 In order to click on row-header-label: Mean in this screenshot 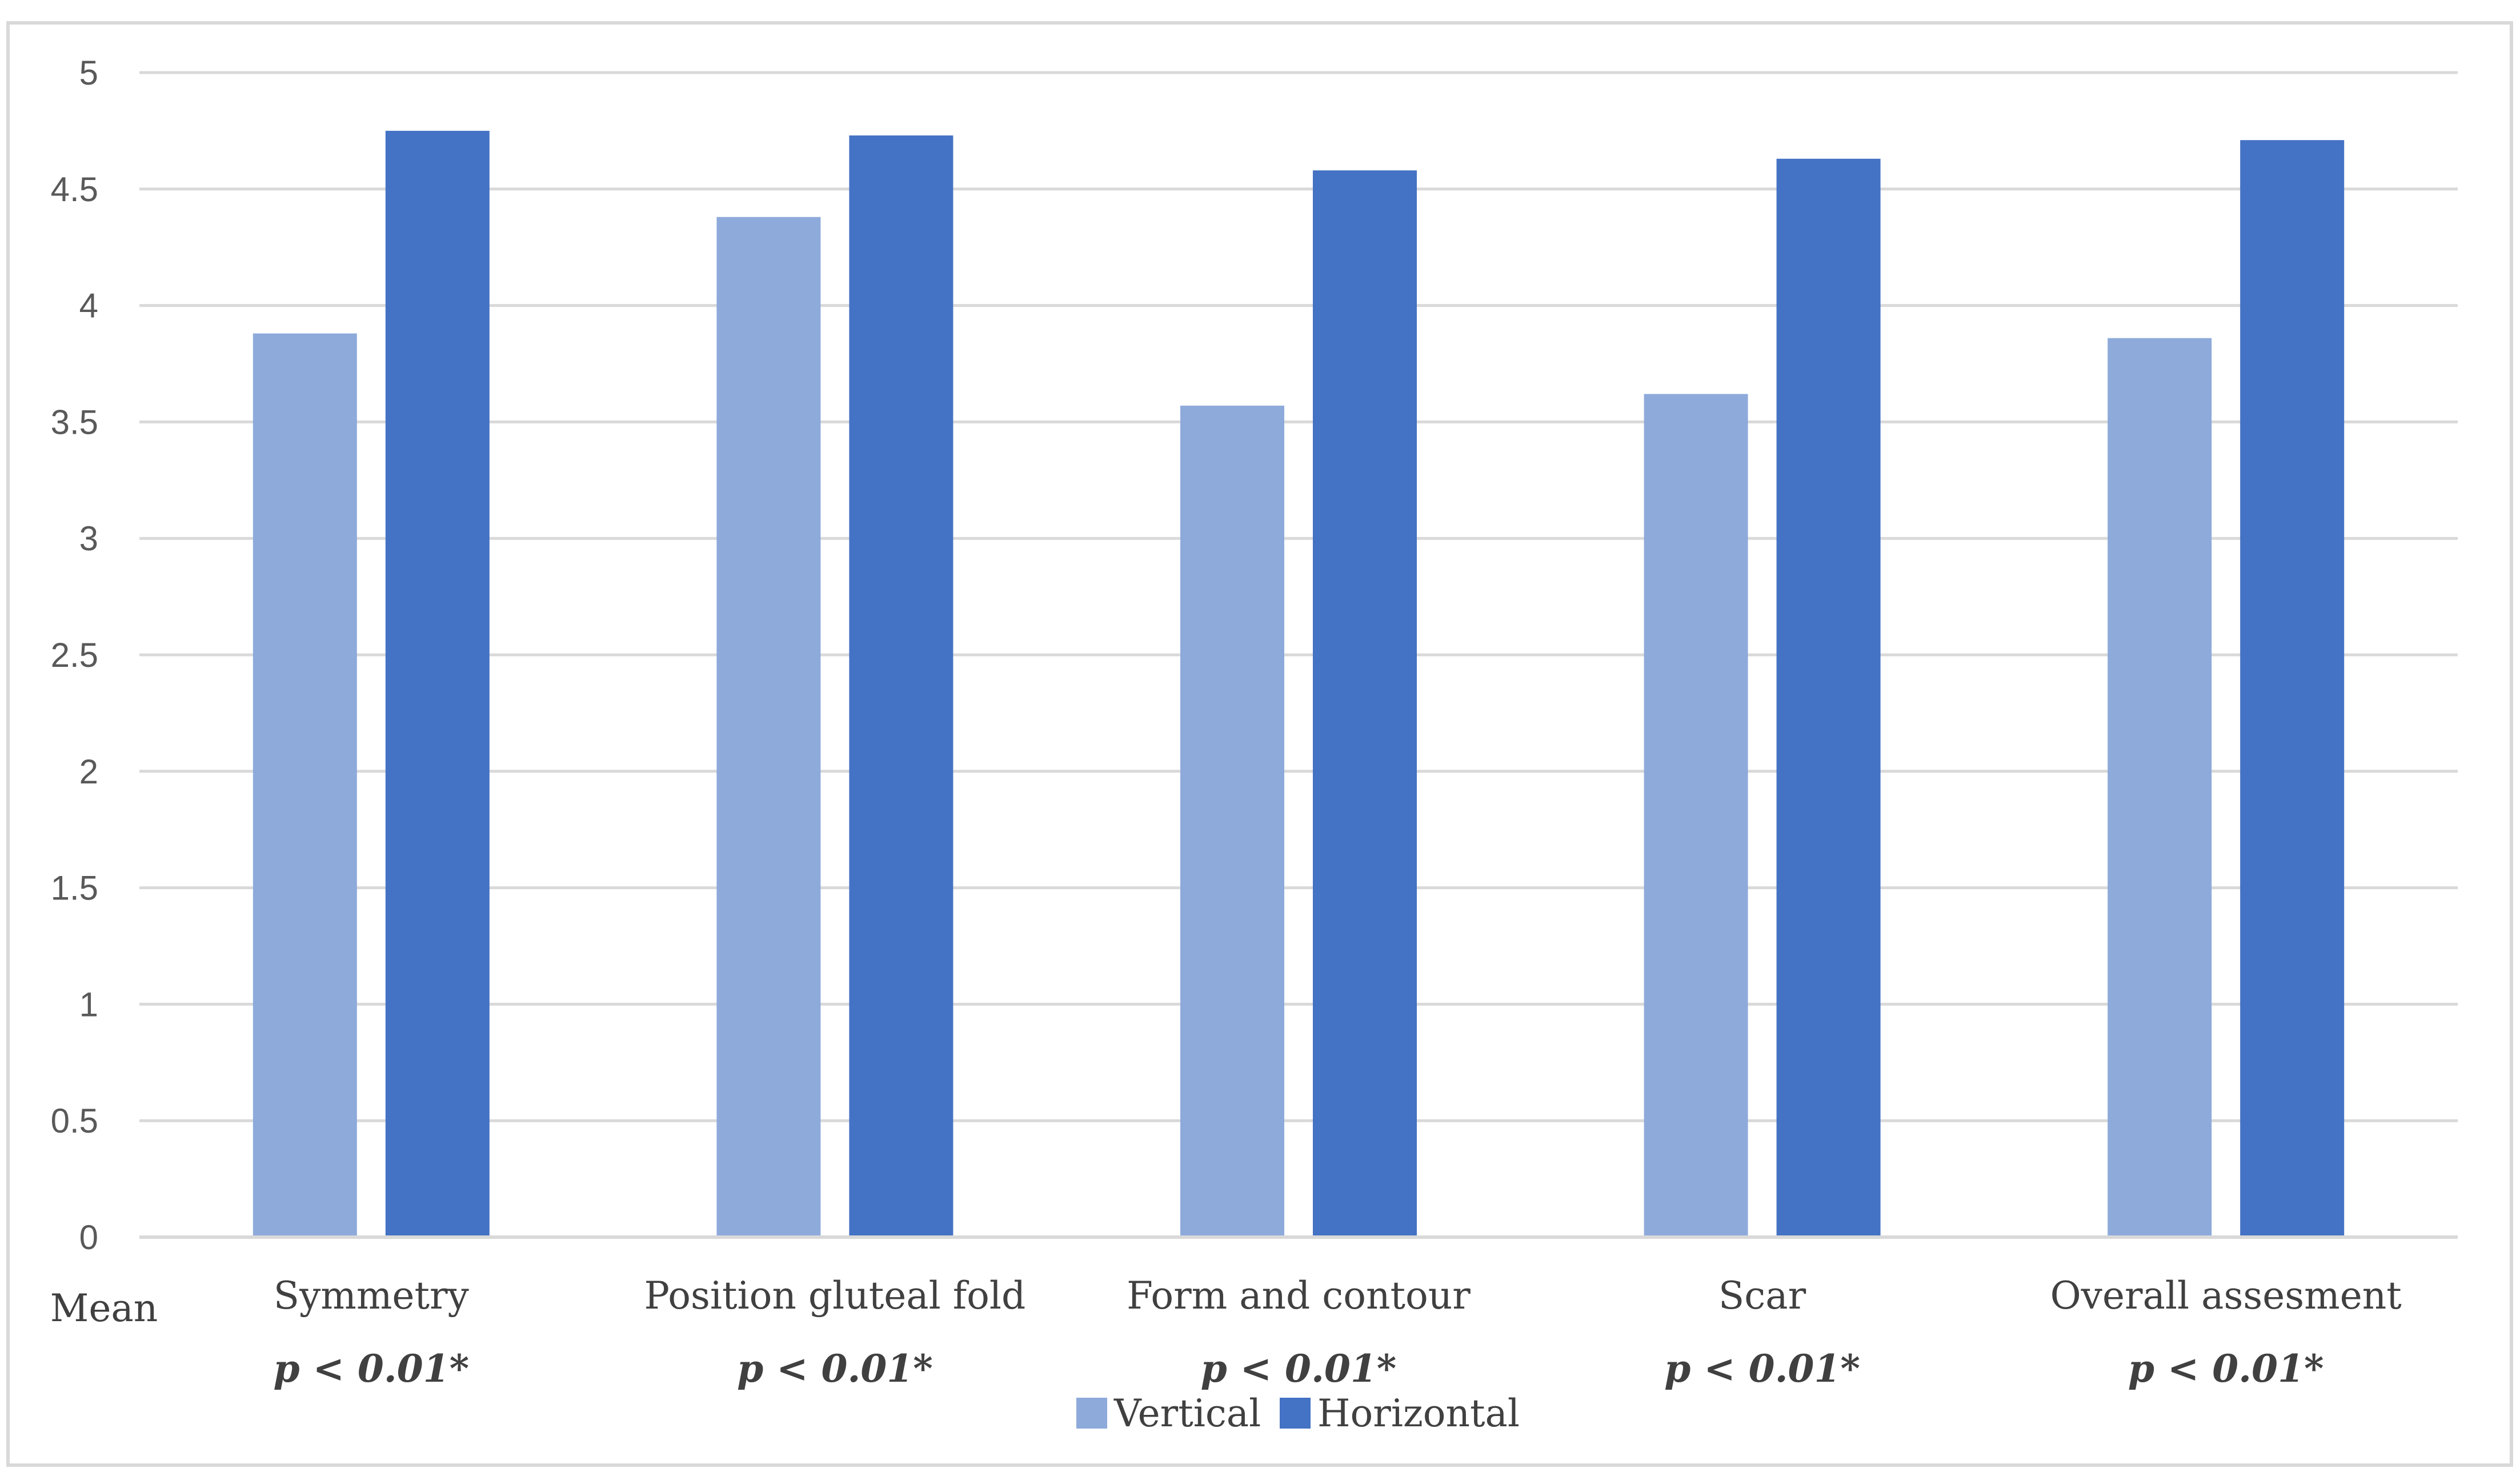, I will do `click(104, 1308)`.